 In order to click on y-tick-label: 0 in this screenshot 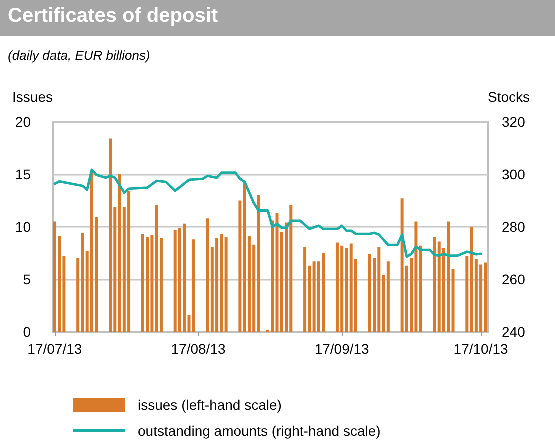, I will do `click(27, 332)`.